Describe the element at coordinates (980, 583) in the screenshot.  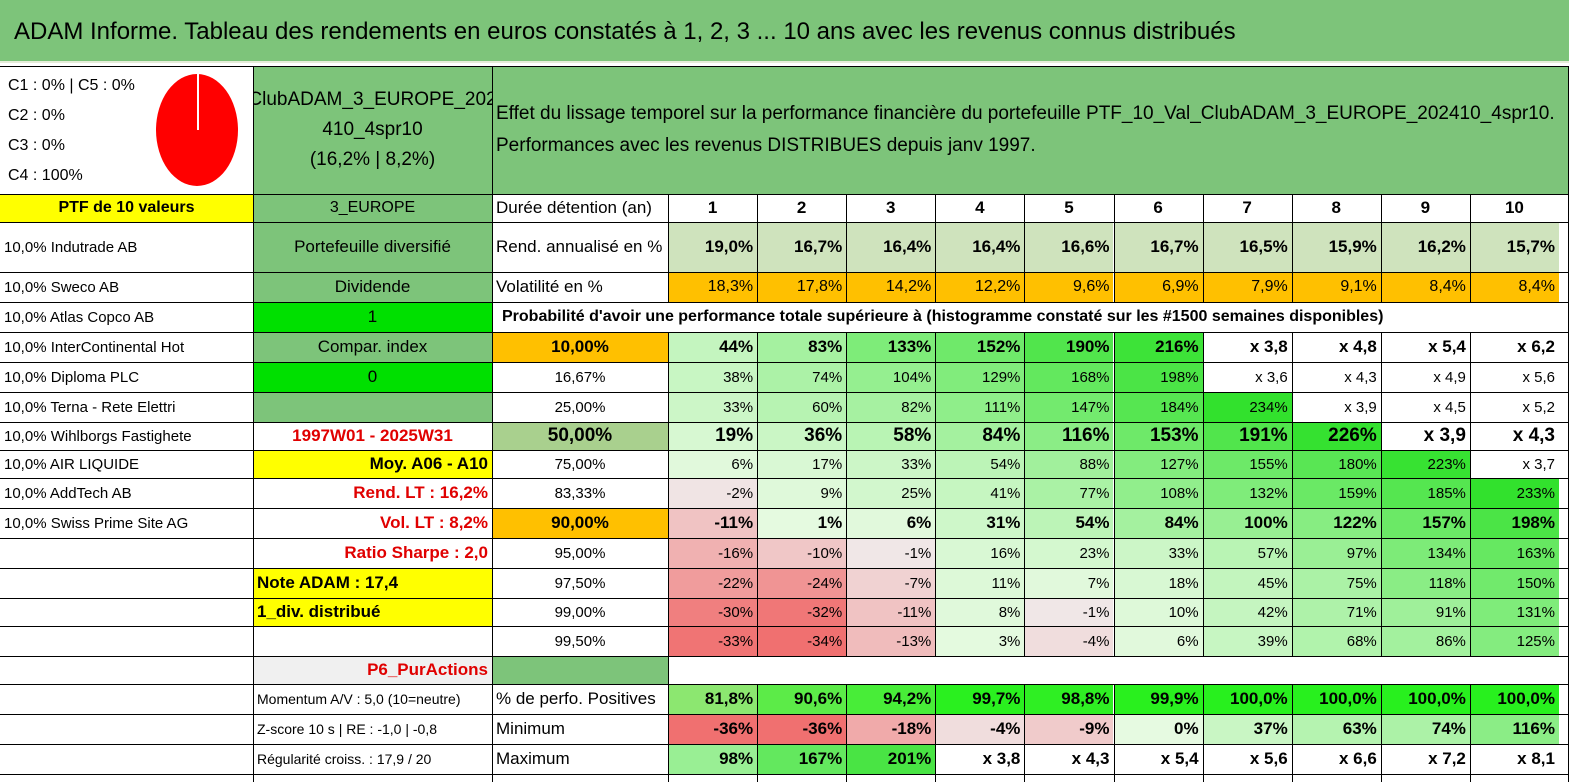
I see `prob-value: 11%` at that location.